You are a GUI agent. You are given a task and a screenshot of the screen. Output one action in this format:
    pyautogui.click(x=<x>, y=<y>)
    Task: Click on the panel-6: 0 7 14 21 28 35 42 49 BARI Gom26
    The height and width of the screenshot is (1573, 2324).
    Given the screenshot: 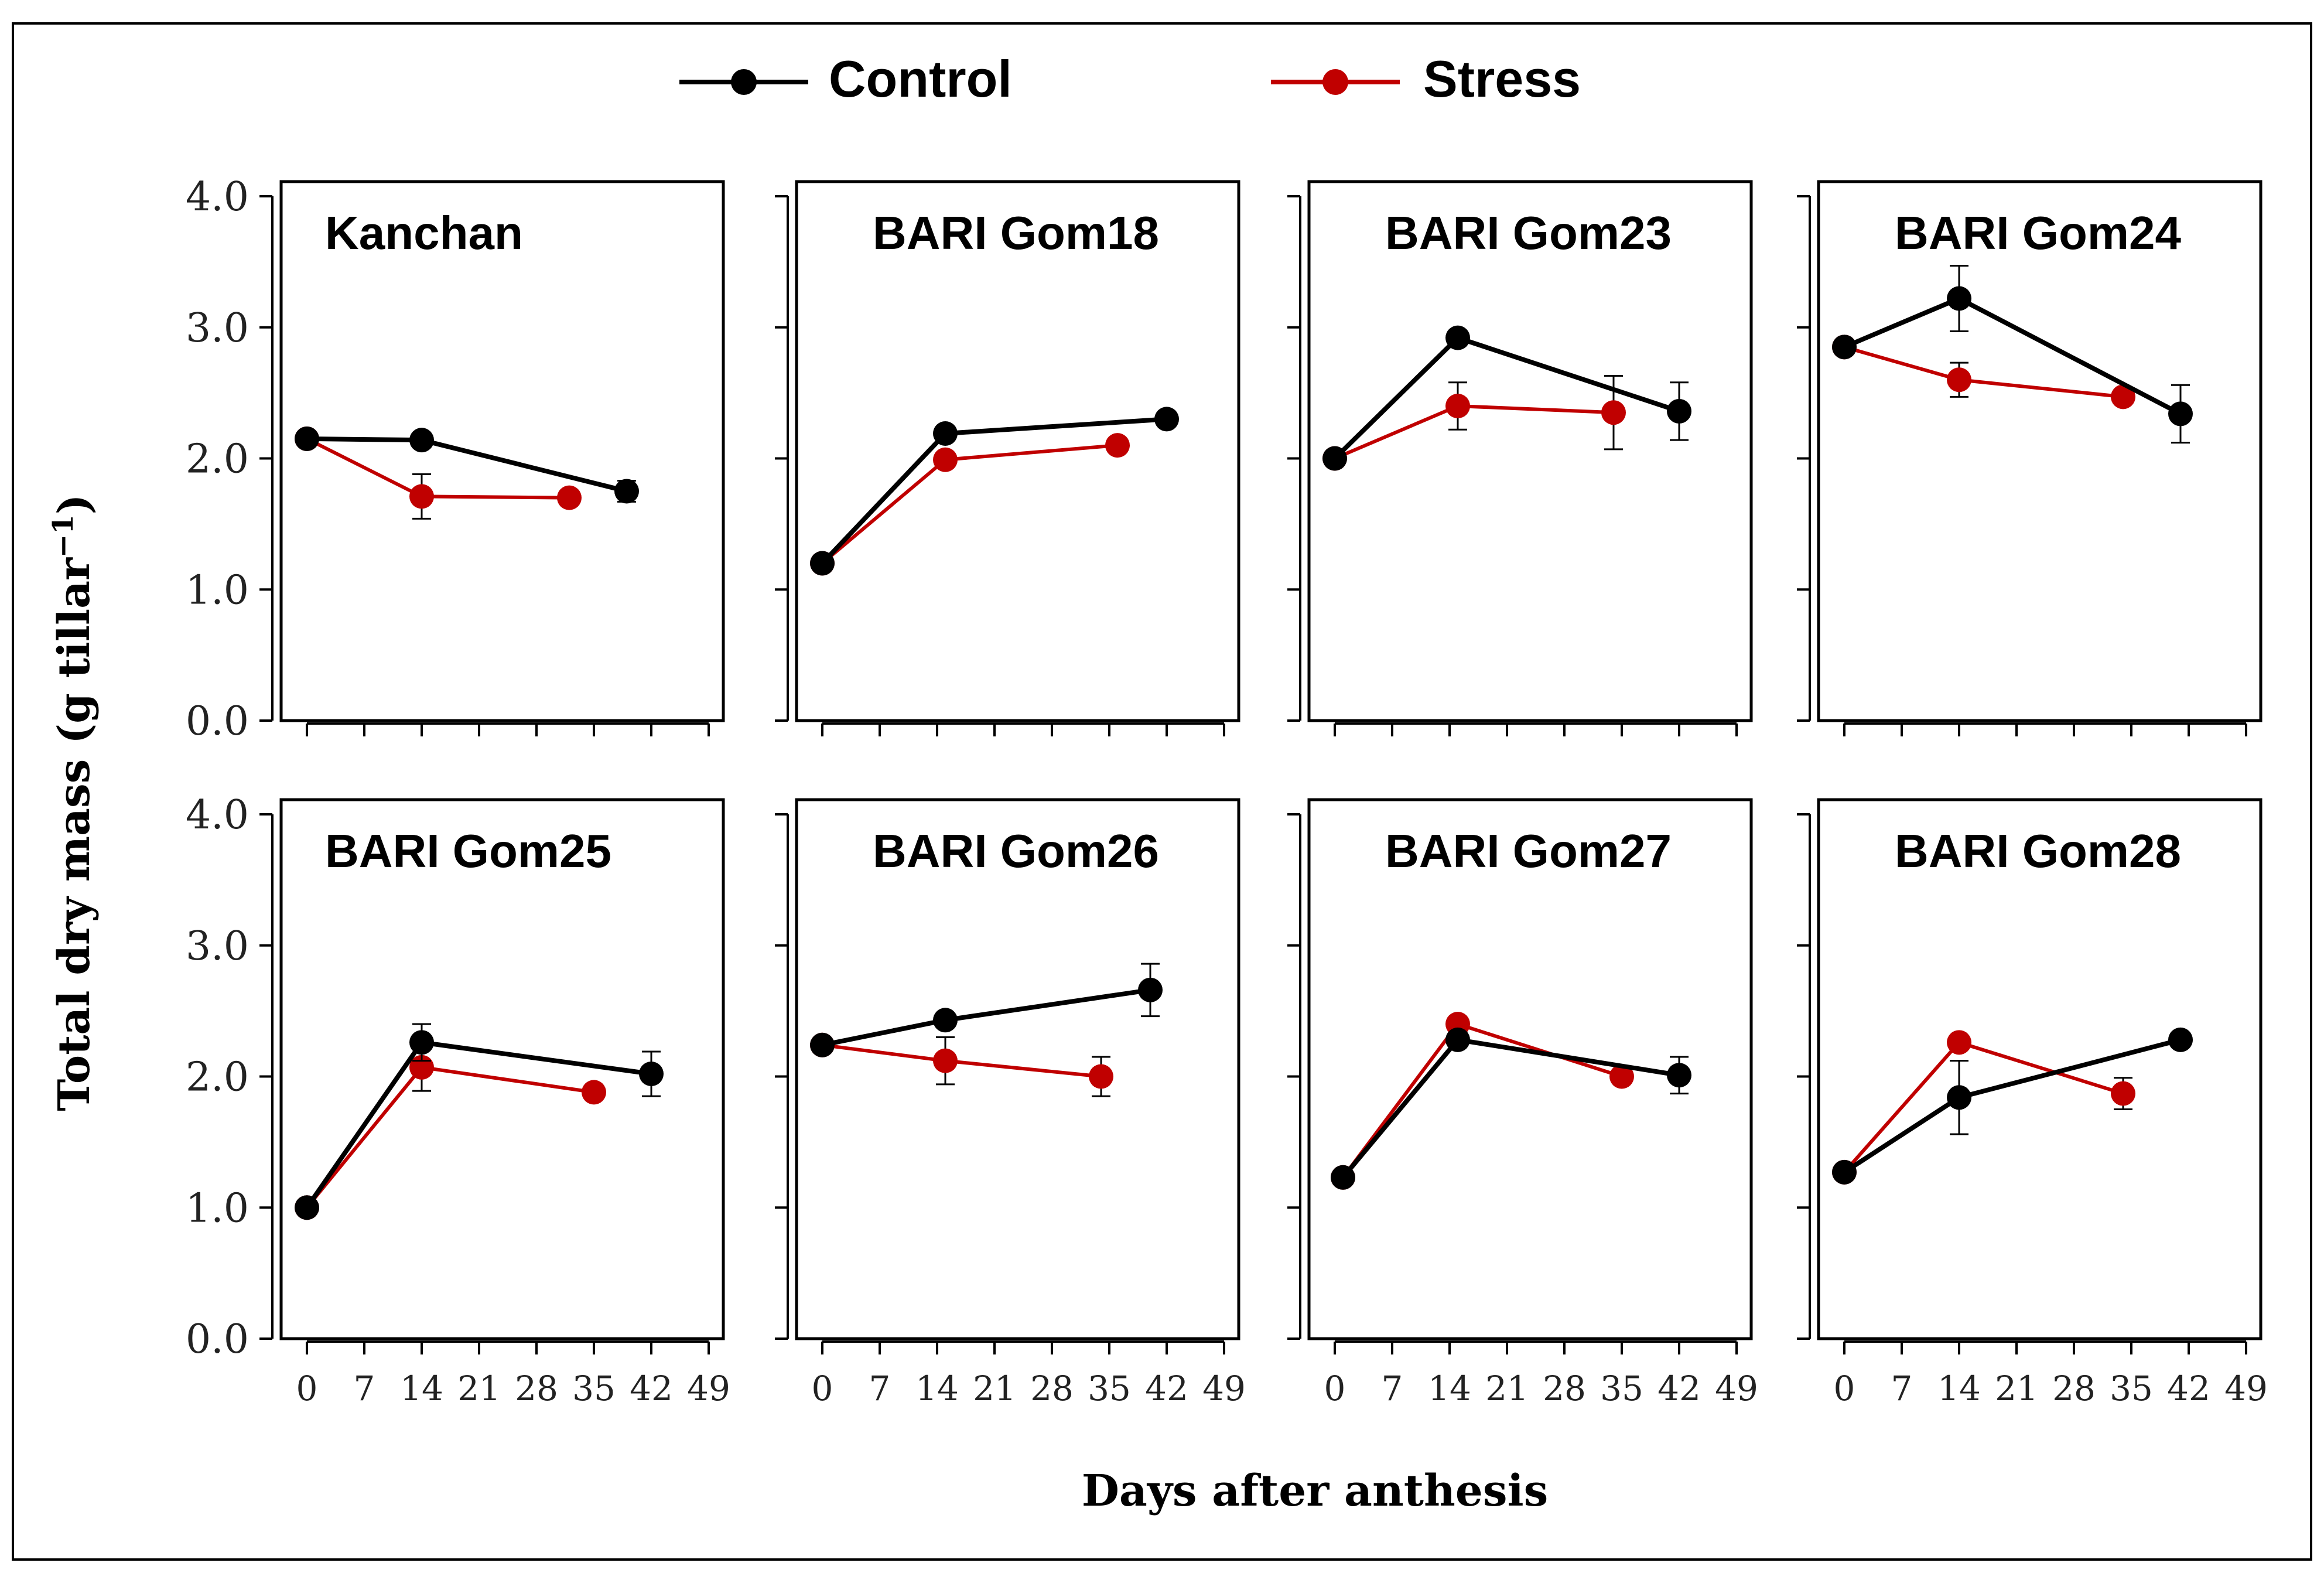 What is the action you would take?
    pyautogui.click(x=1011, y=1103)
    